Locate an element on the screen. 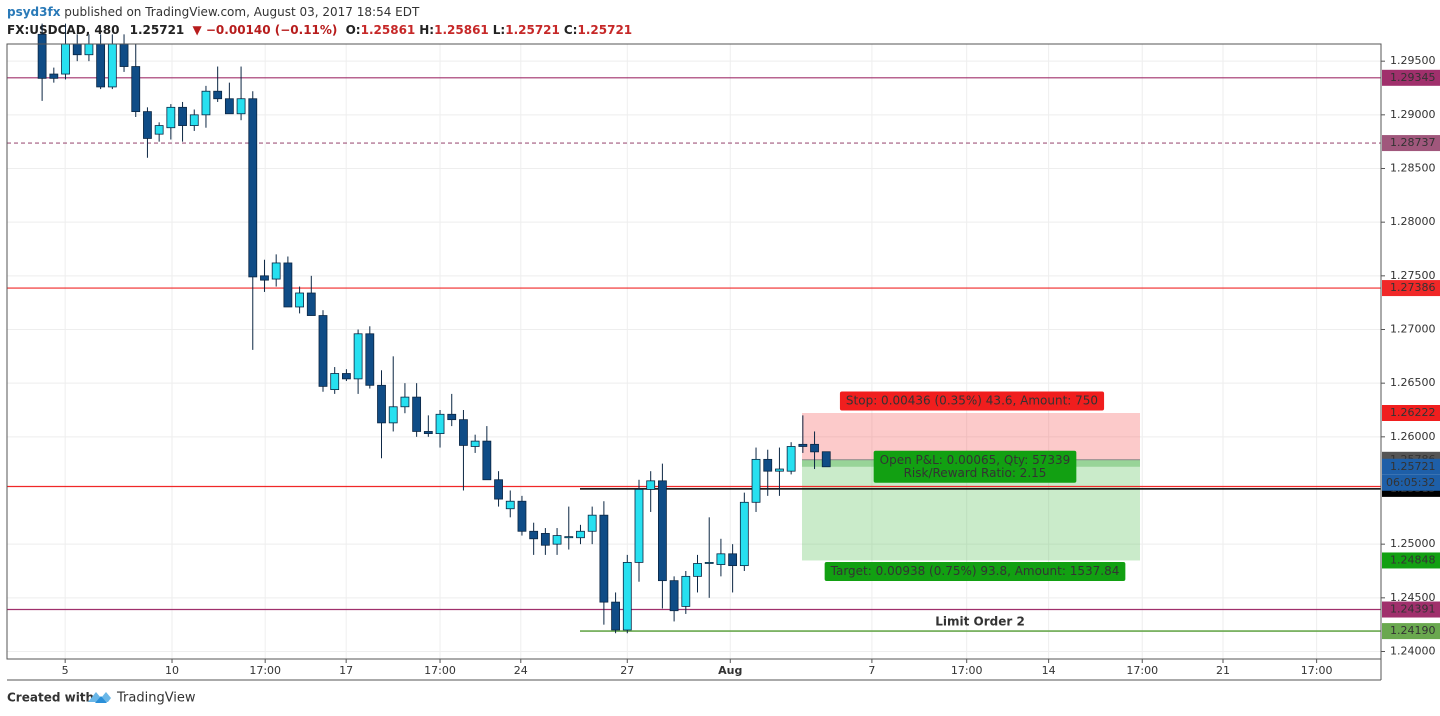 The image size is (1440, 716). countdown: 06:05:32 is located at coordinates (1410, 482).